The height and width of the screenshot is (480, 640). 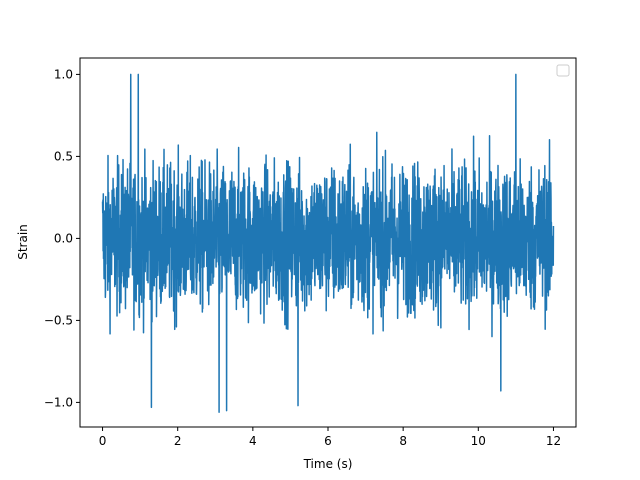 What do you see at coordinates (553, 441) in the screenshot?
I see `x-tick-label: 12` at bounding box center [553, 441].